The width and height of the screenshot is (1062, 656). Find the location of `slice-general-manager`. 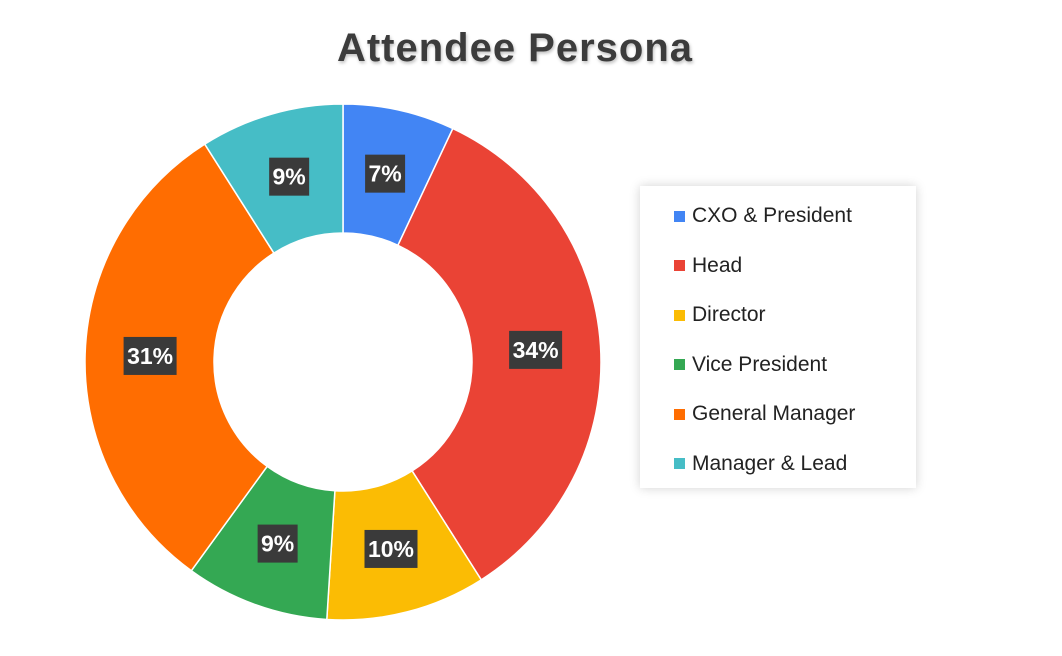

slice-general-manager is located at coordinates (179, 357).